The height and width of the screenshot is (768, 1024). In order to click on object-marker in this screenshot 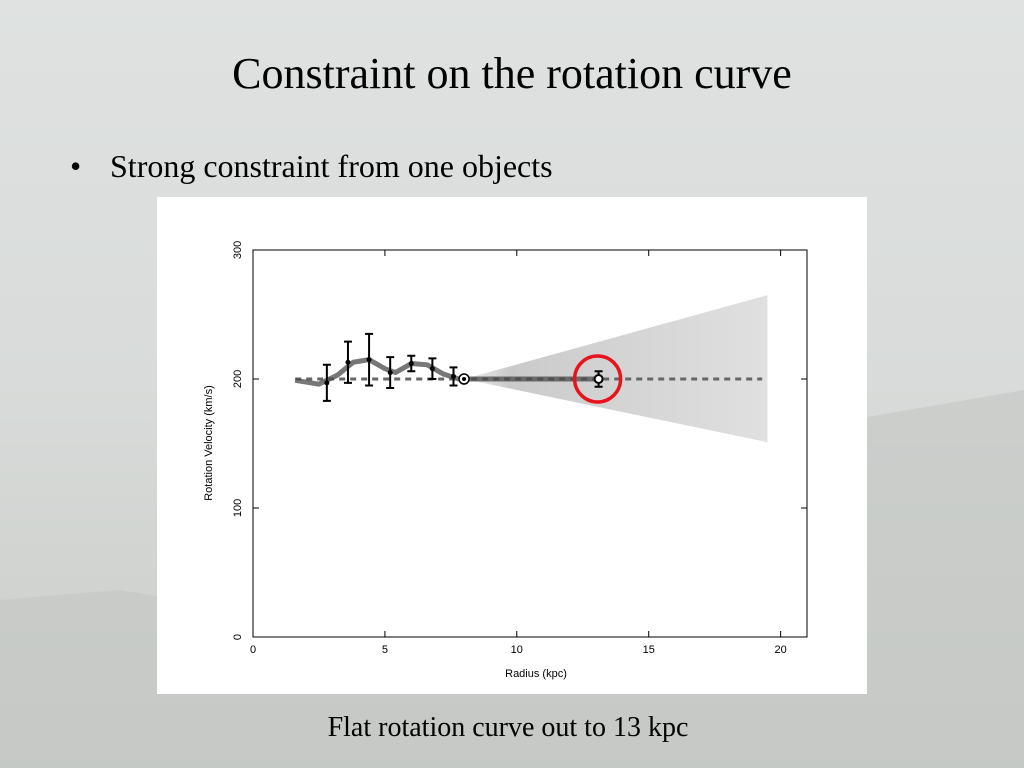, I will do `click(598, 379)`.